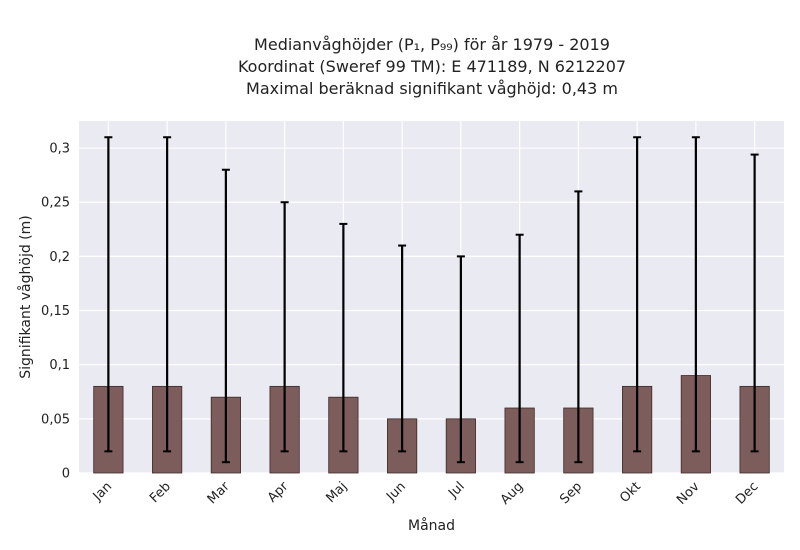 The image size is (800, 550). I want to click on x-tick-label: Dec, so click(747, 493).